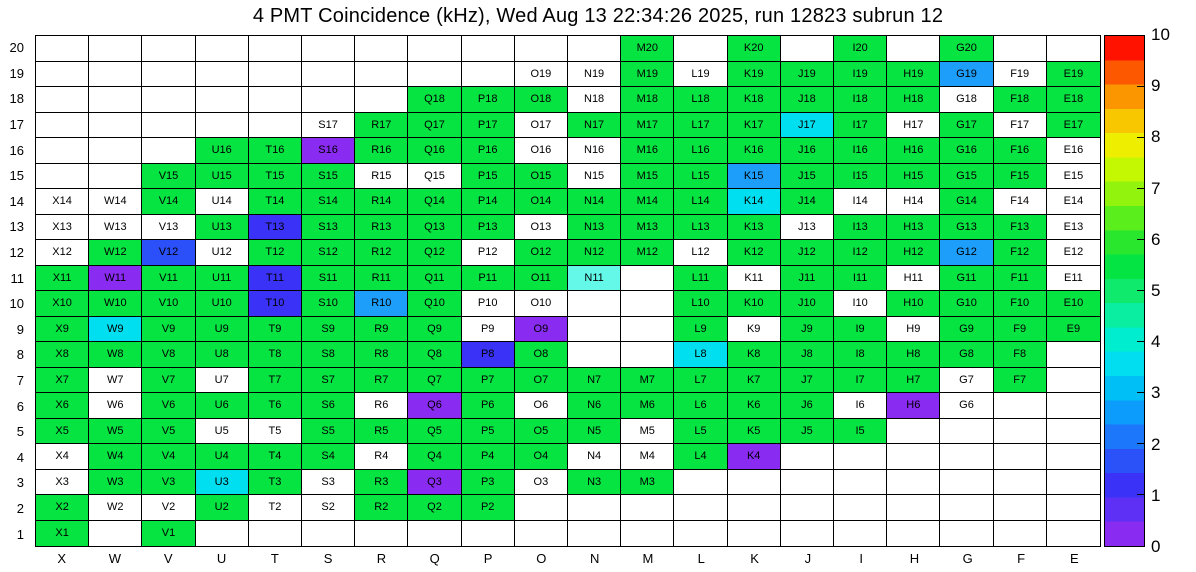 The width and height of the screenshot is (1196, 572). Describe the element at coordinates (17, 278) in the screenshot. I see `y-axis-label: 11` at that location.